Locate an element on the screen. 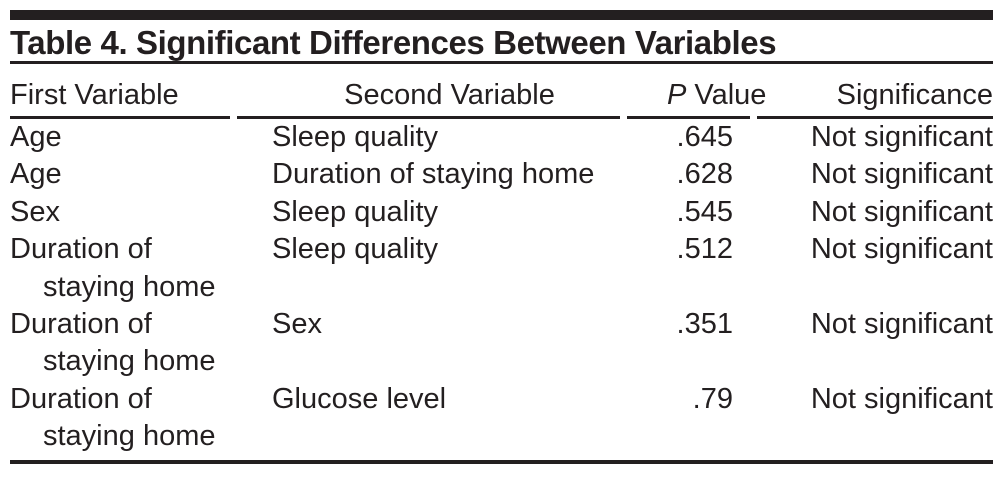 This screenshot has height=481, width=1001. column-header-p-value: P Value is located at coordinates (696, 91).